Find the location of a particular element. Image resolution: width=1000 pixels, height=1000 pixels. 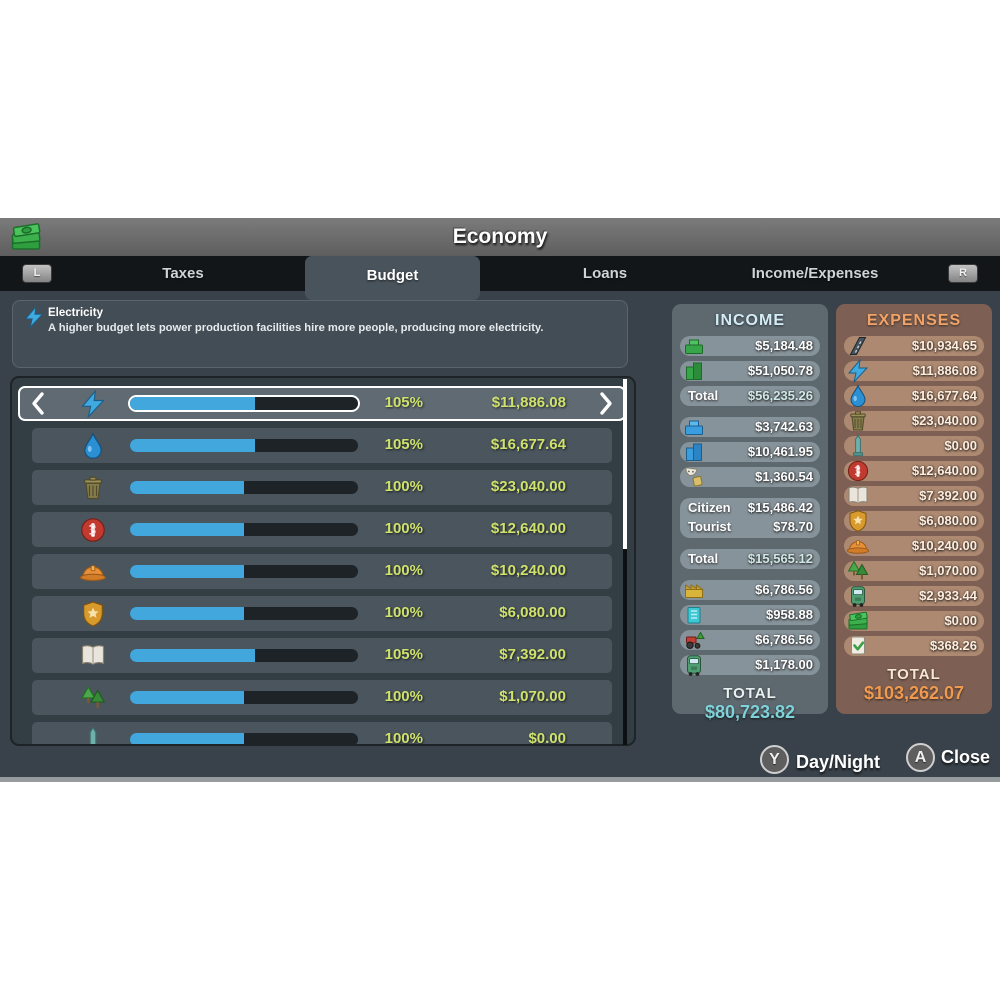

education-icon is located at coordinates (93, 656).